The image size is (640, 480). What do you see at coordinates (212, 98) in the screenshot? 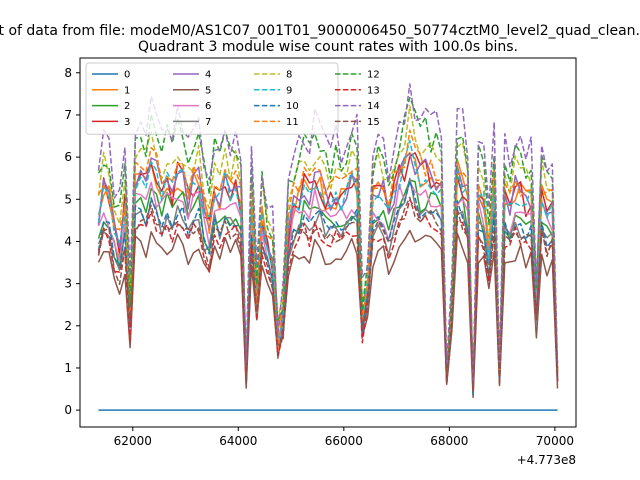
I see `legend-box` at bounding box center [212, 98].